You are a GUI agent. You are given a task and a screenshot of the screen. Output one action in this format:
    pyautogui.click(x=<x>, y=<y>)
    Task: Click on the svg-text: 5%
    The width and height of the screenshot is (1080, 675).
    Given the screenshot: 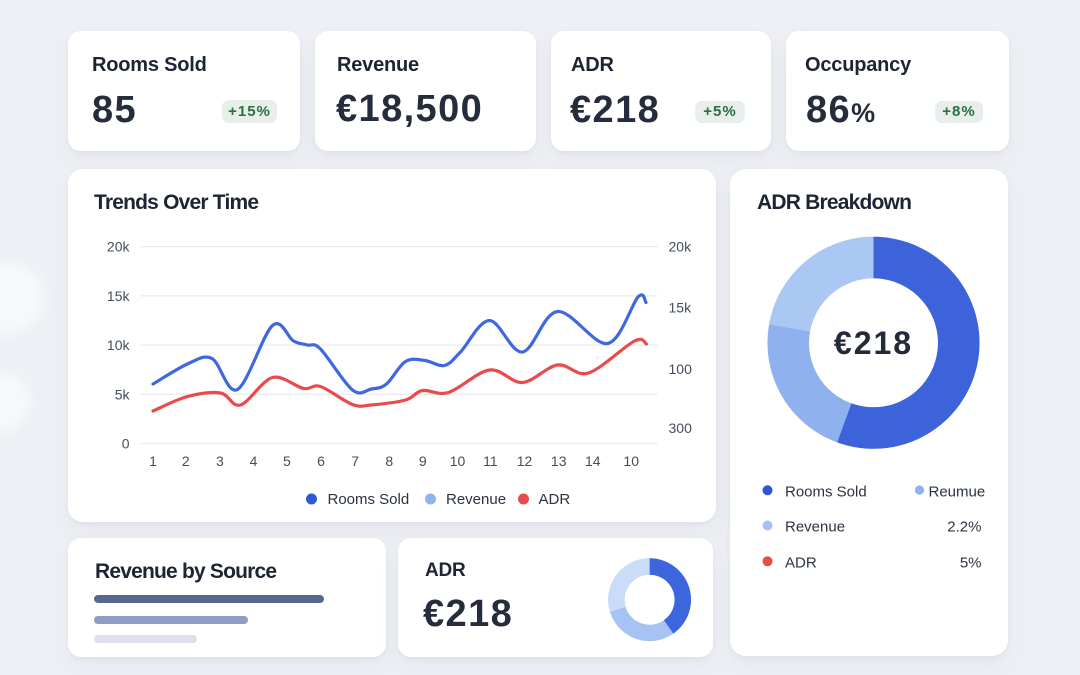 What is the action you would take?
    pyautogui.click(x=971, y=562)
    